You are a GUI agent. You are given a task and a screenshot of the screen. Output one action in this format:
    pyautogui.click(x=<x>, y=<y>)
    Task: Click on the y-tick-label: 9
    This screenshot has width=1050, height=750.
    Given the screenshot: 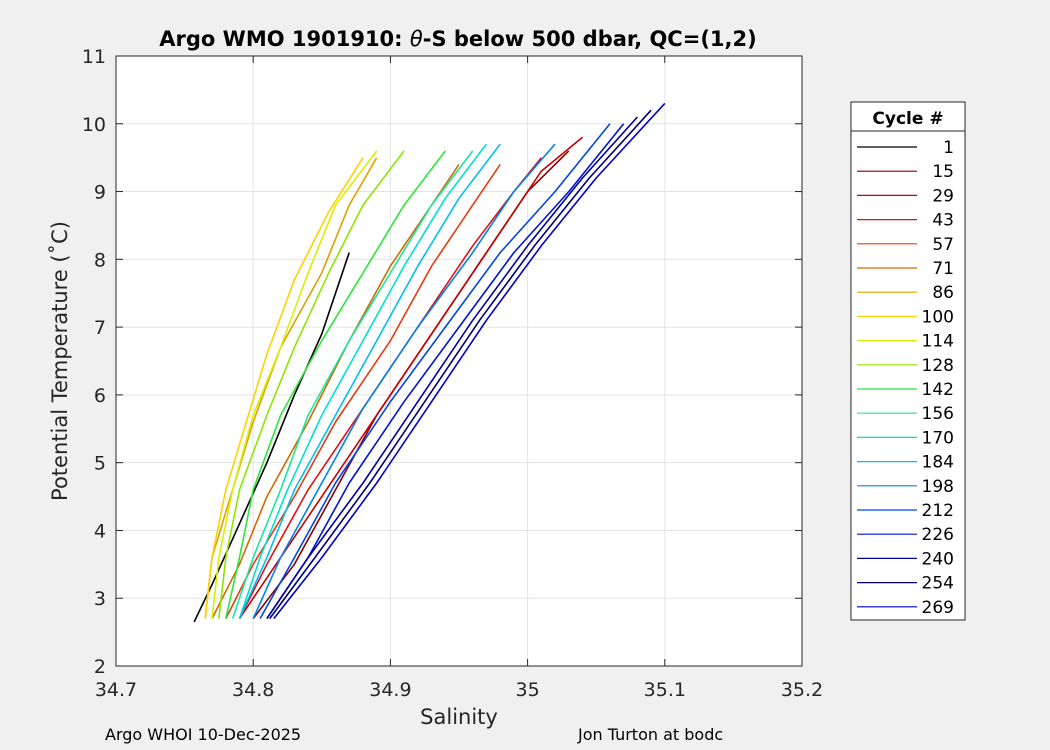 What is the action you would take?
    pyautogui.click(x=100, y=193)
    